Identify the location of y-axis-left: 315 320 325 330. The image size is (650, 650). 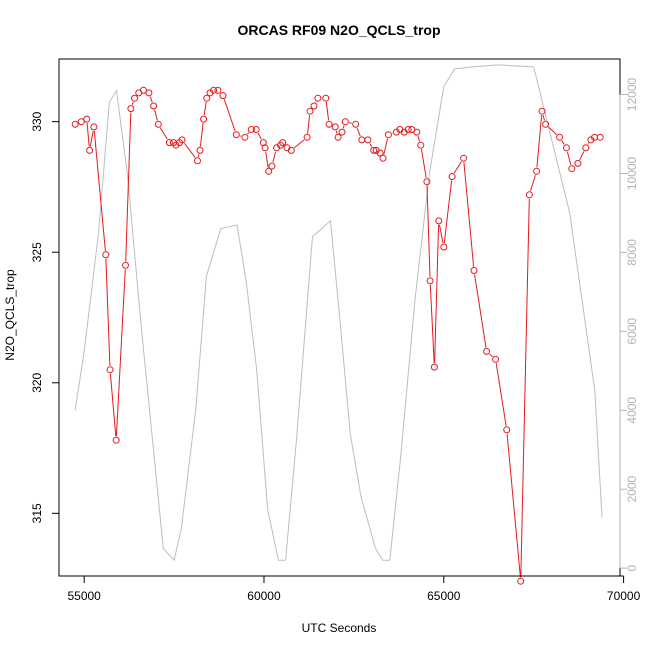
(45, 317).